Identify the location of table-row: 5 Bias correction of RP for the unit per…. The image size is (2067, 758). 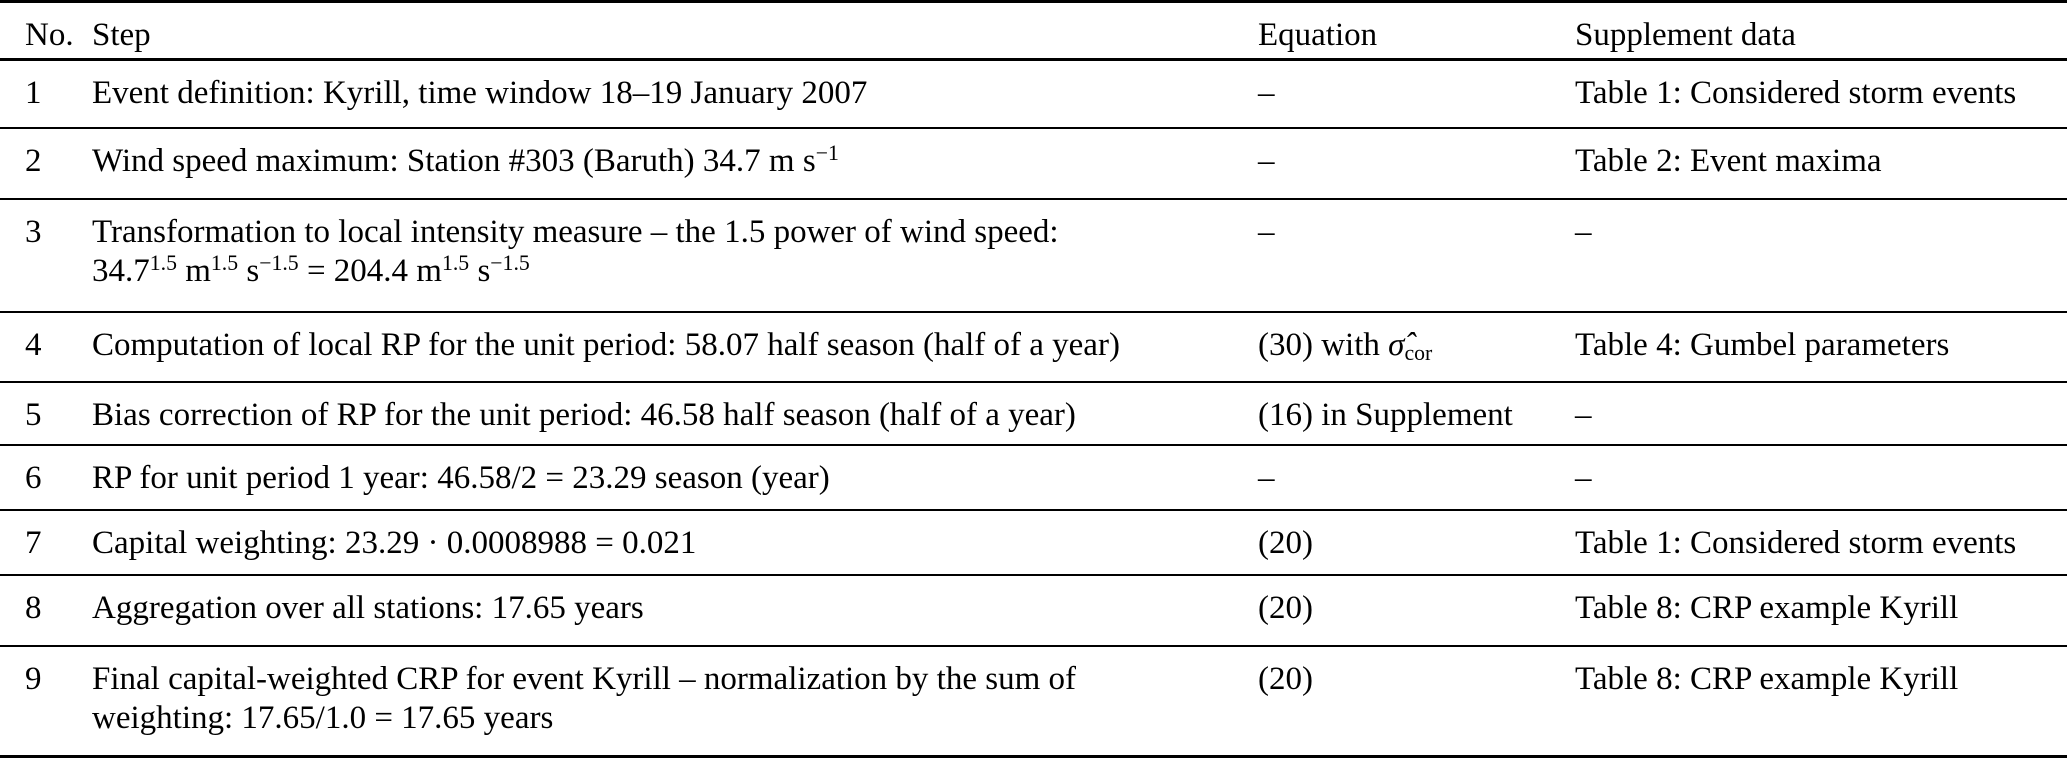
(1033, 413).